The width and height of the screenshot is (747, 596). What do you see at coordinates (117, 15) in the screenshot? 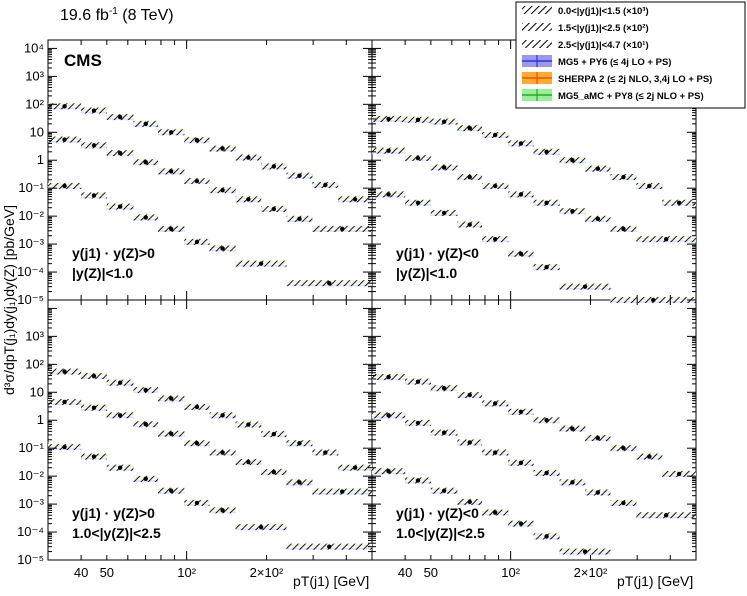
I see `luminosity-label: 19.6 fb-1 (8 TeV)` at bounding box center [117, 15].